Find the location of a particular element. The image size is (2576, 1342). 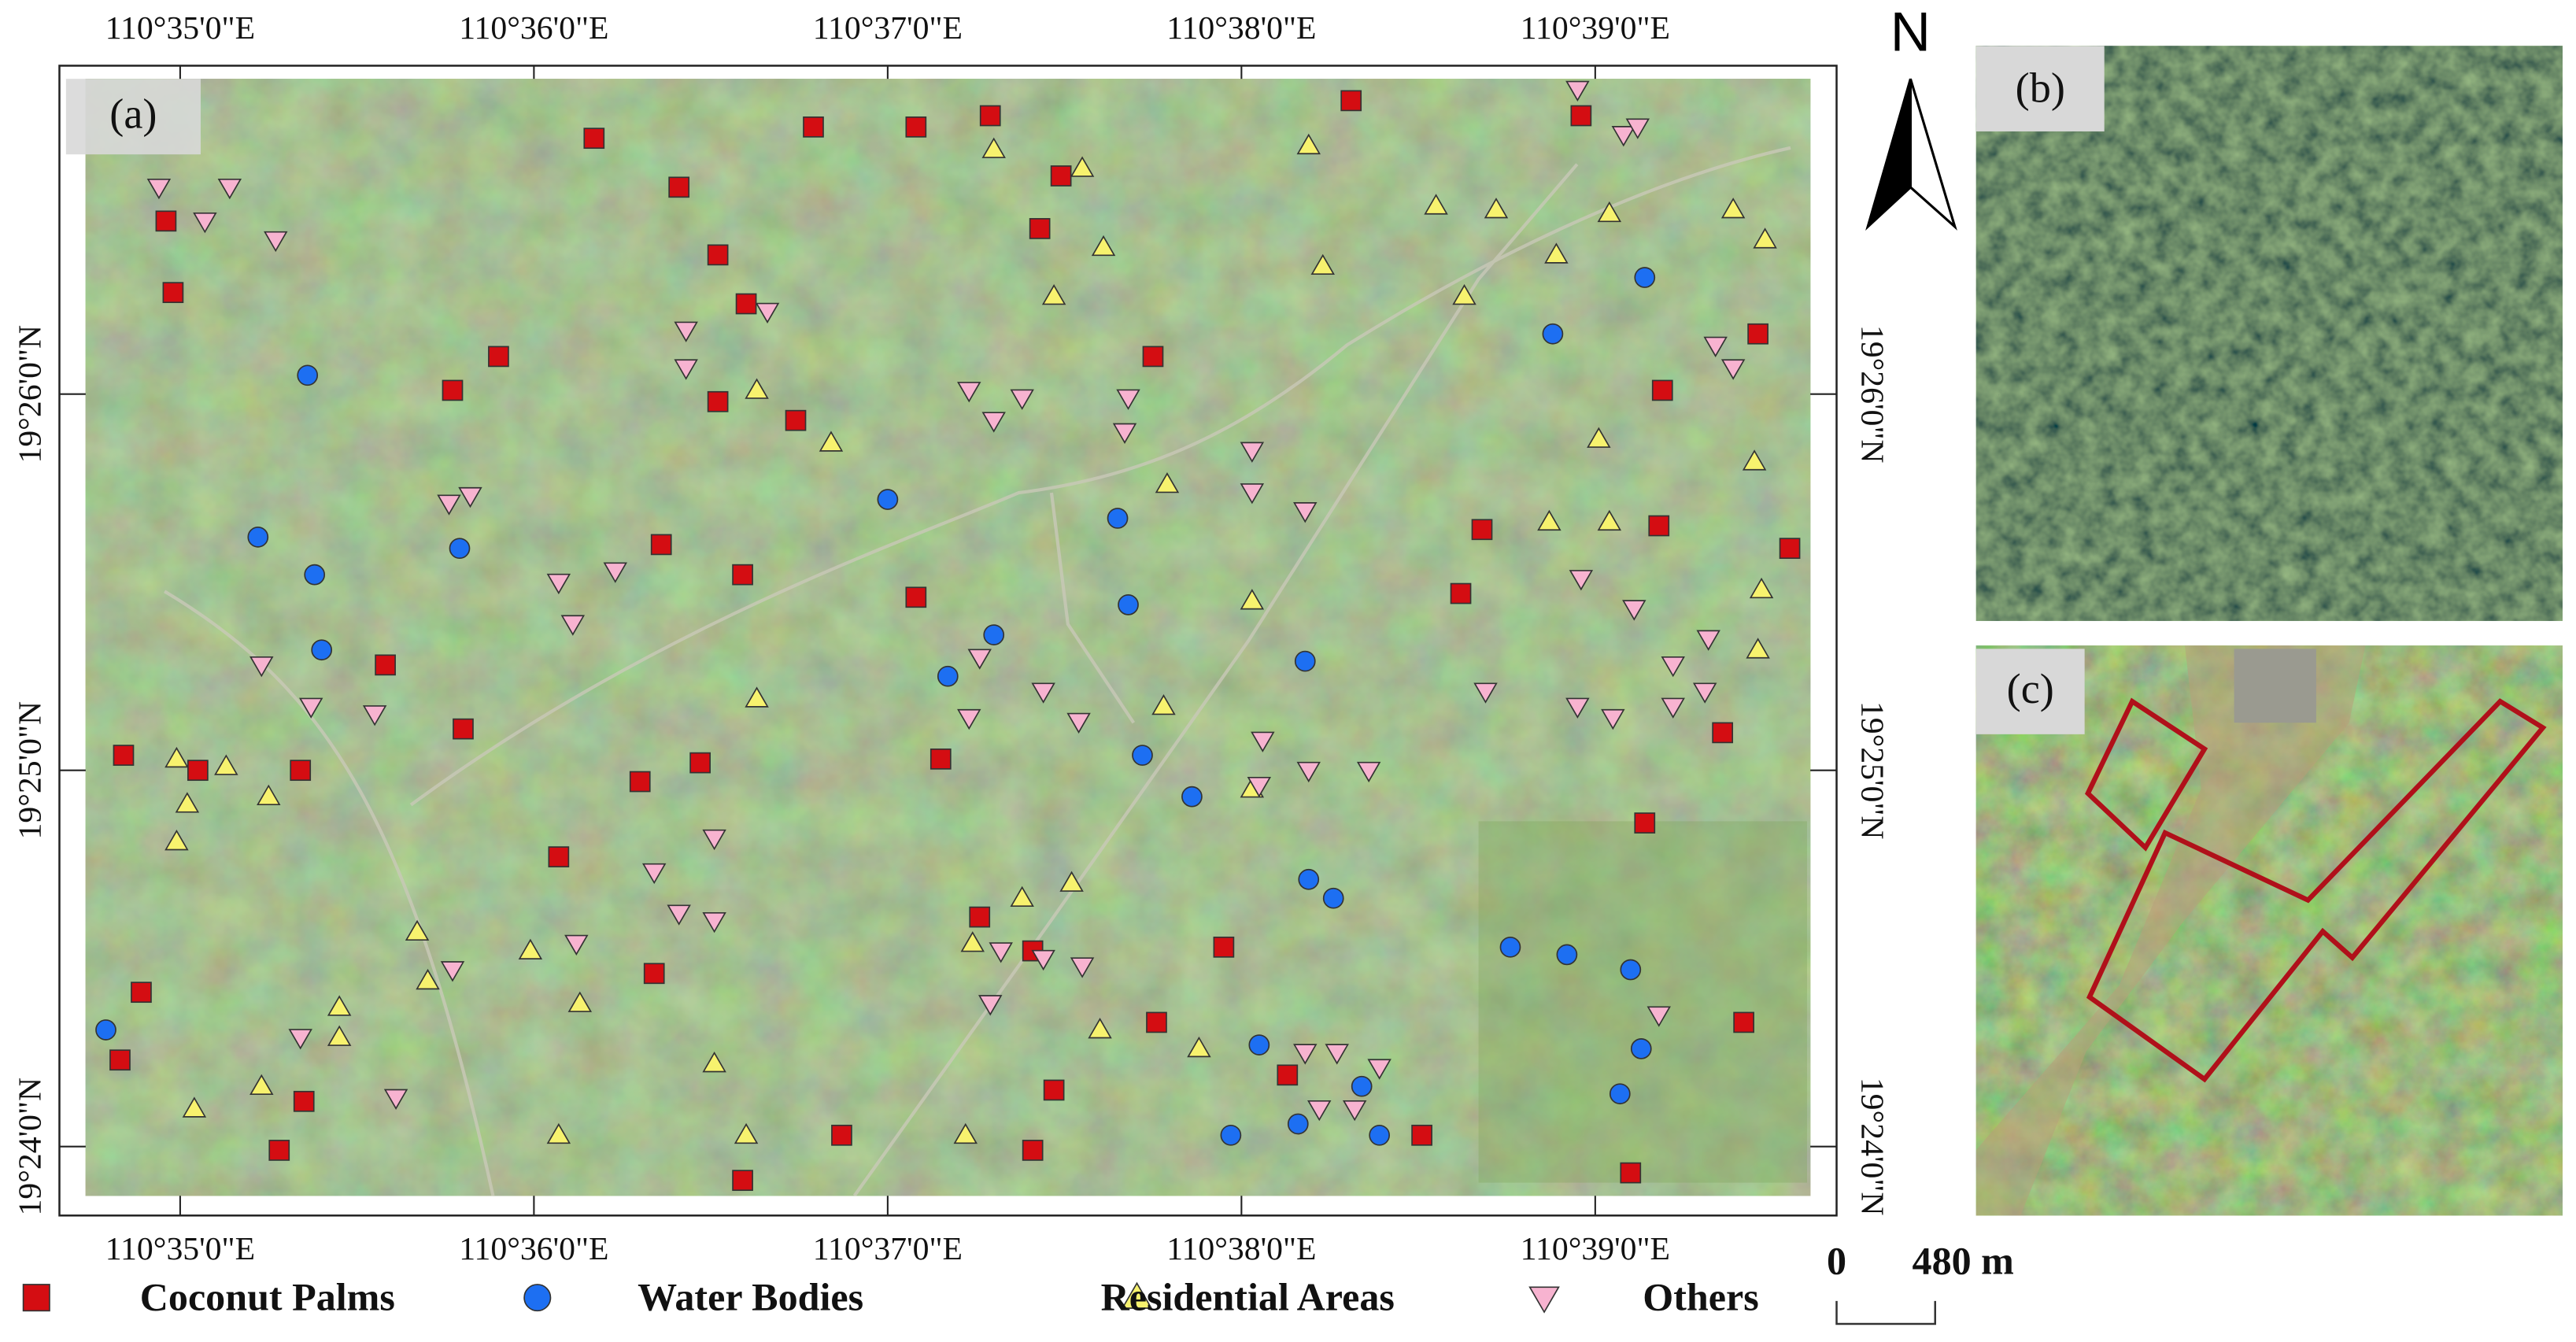

road is located at coordinates (1092, 608).